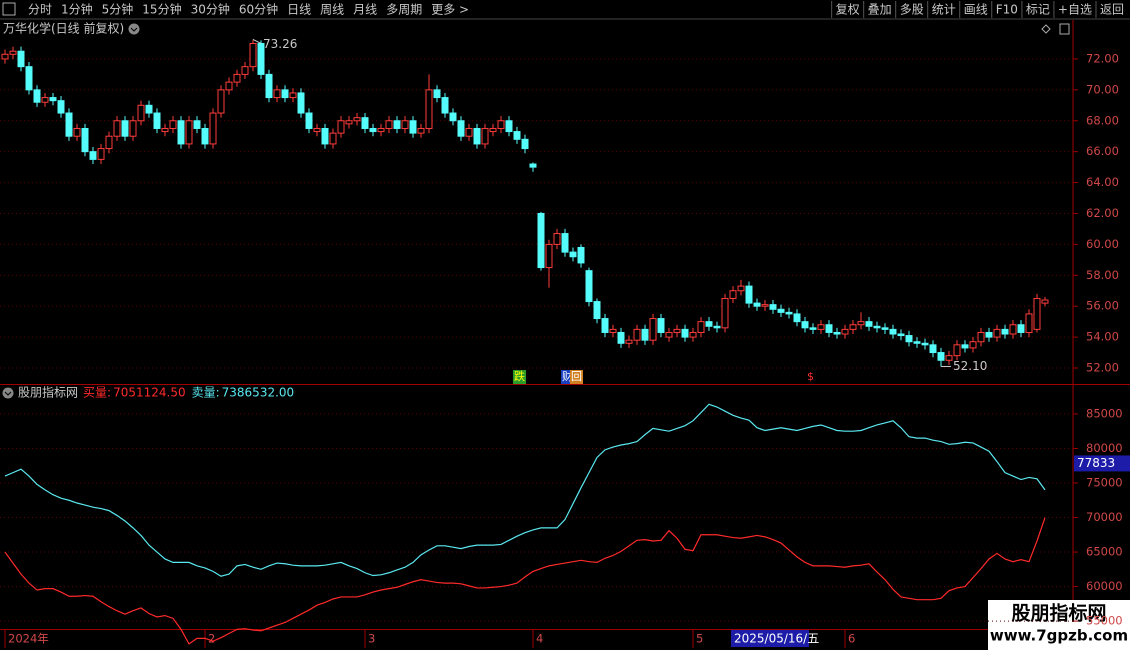 The width and height of the screenshot is (1130, 650). I want to click on toolbar-item: 分时, so click(40, 10).